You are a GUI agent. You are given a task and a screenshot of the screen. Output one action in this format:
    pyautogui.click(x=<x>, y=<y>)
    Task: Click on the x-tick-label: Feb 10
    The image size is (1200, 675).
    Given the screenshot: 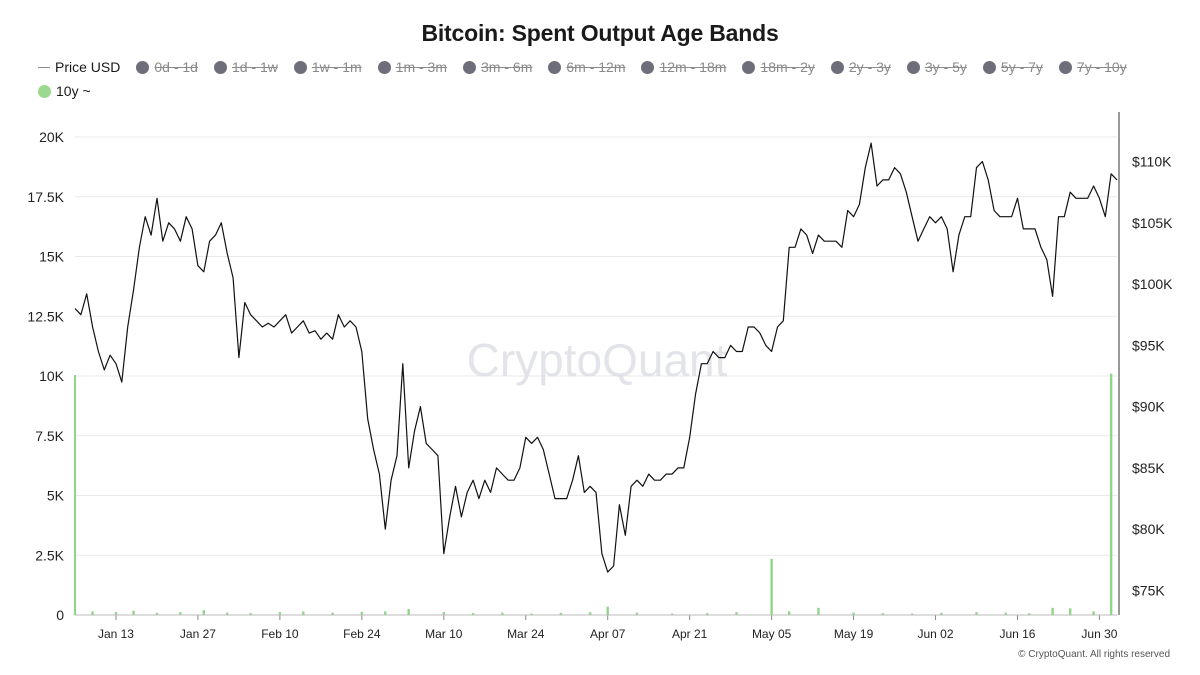 What is the action you would take?
    pyautogui.click(x=280, y=634)
    